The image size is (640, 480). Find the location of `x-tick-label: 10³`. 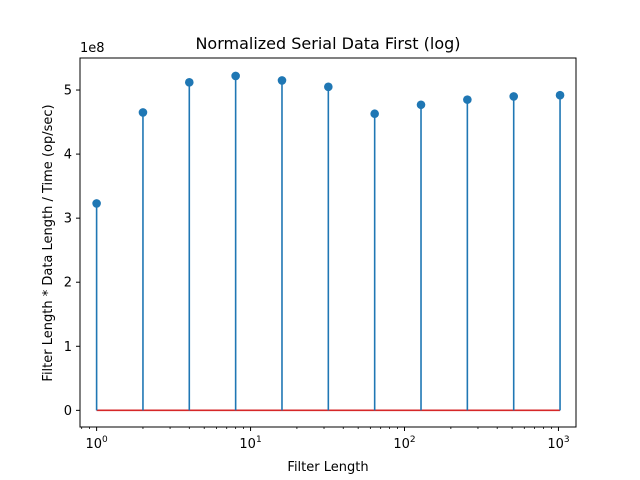

x-tick-label: 10³ is located at coordinates (558, 443).